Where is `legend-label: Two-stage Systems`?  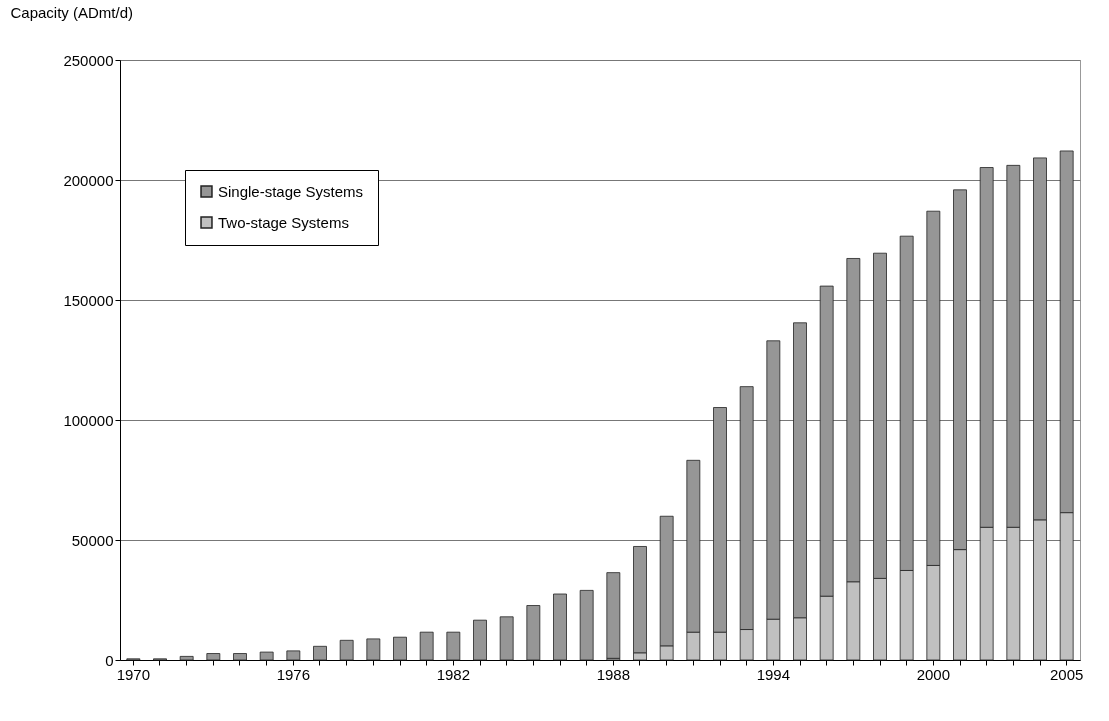
legend-label: Two-stage Systems is located at coordinates (283, 222).